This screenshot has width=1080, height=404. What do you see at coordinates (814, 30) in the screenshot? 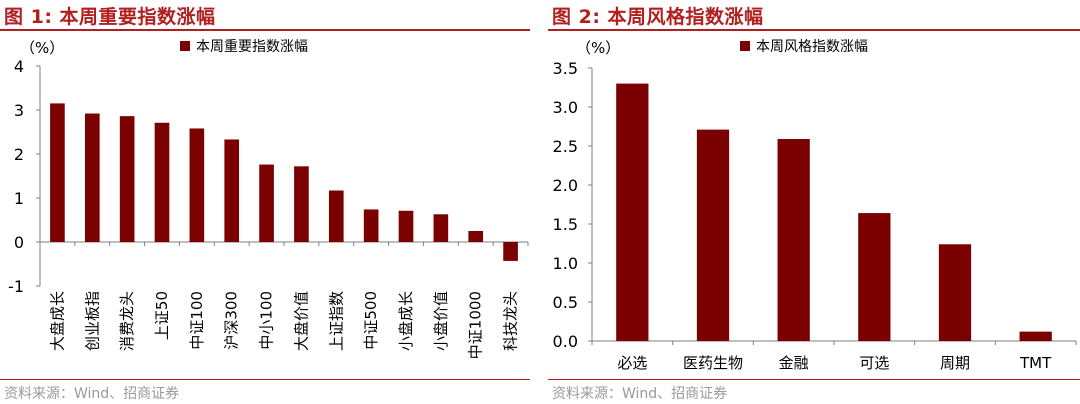
I see `figure-2-title-rule` at bounding box center [814, 30].